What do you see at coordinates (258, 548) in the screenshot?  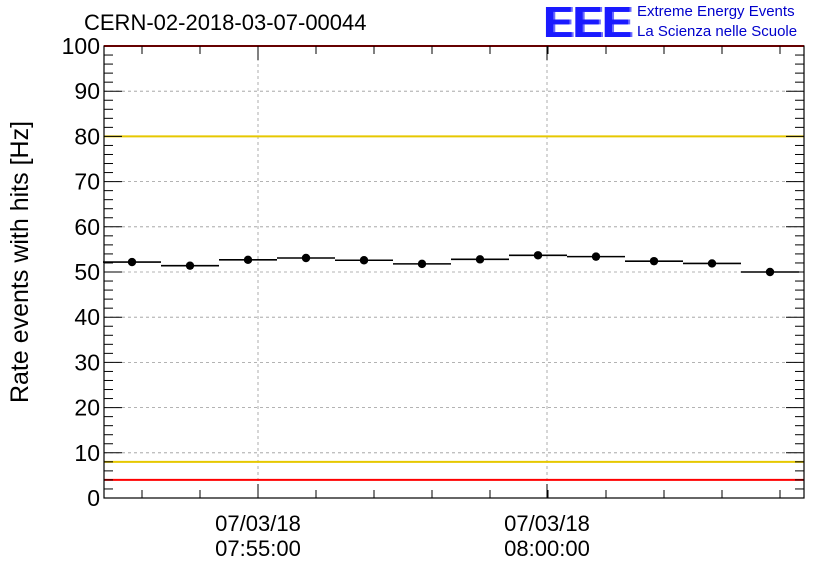 I see `x-tick-label-time: 07:55:00` at bounding box center [258, 548].